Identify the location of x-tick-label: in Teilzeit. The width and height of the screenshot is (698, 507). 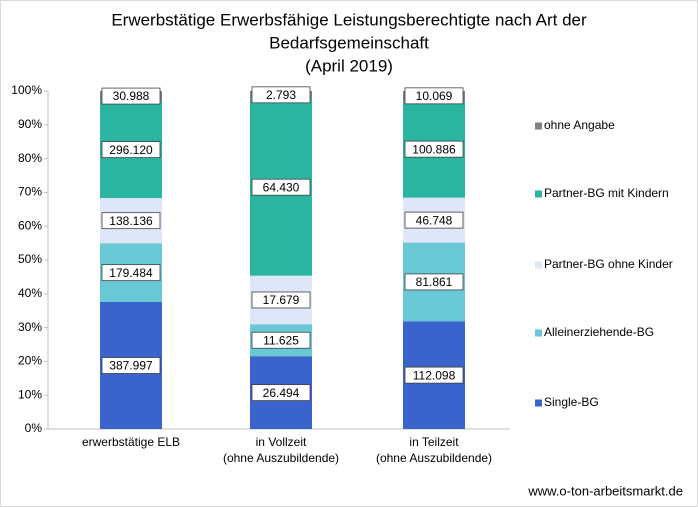
(434, 442).